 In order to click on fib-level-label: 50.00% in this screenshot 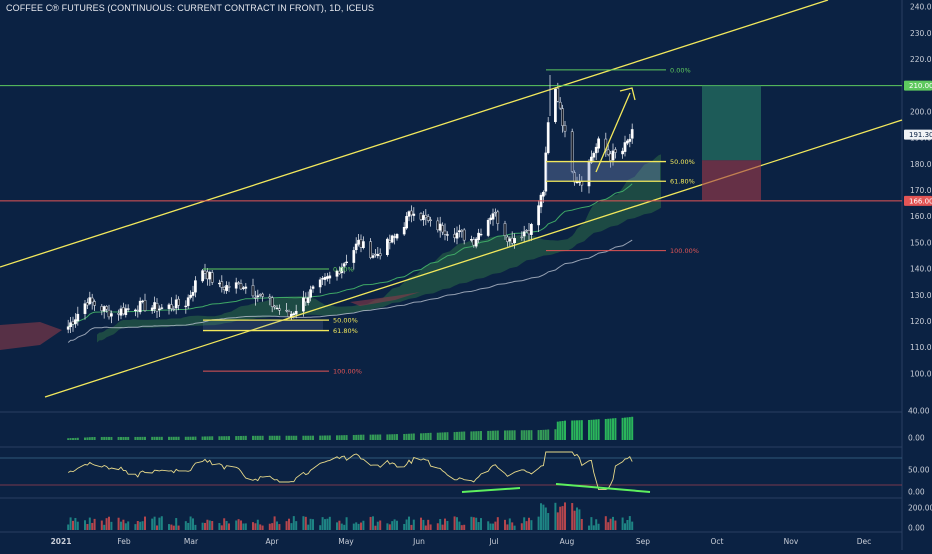, I will do `click(682, 162)`.